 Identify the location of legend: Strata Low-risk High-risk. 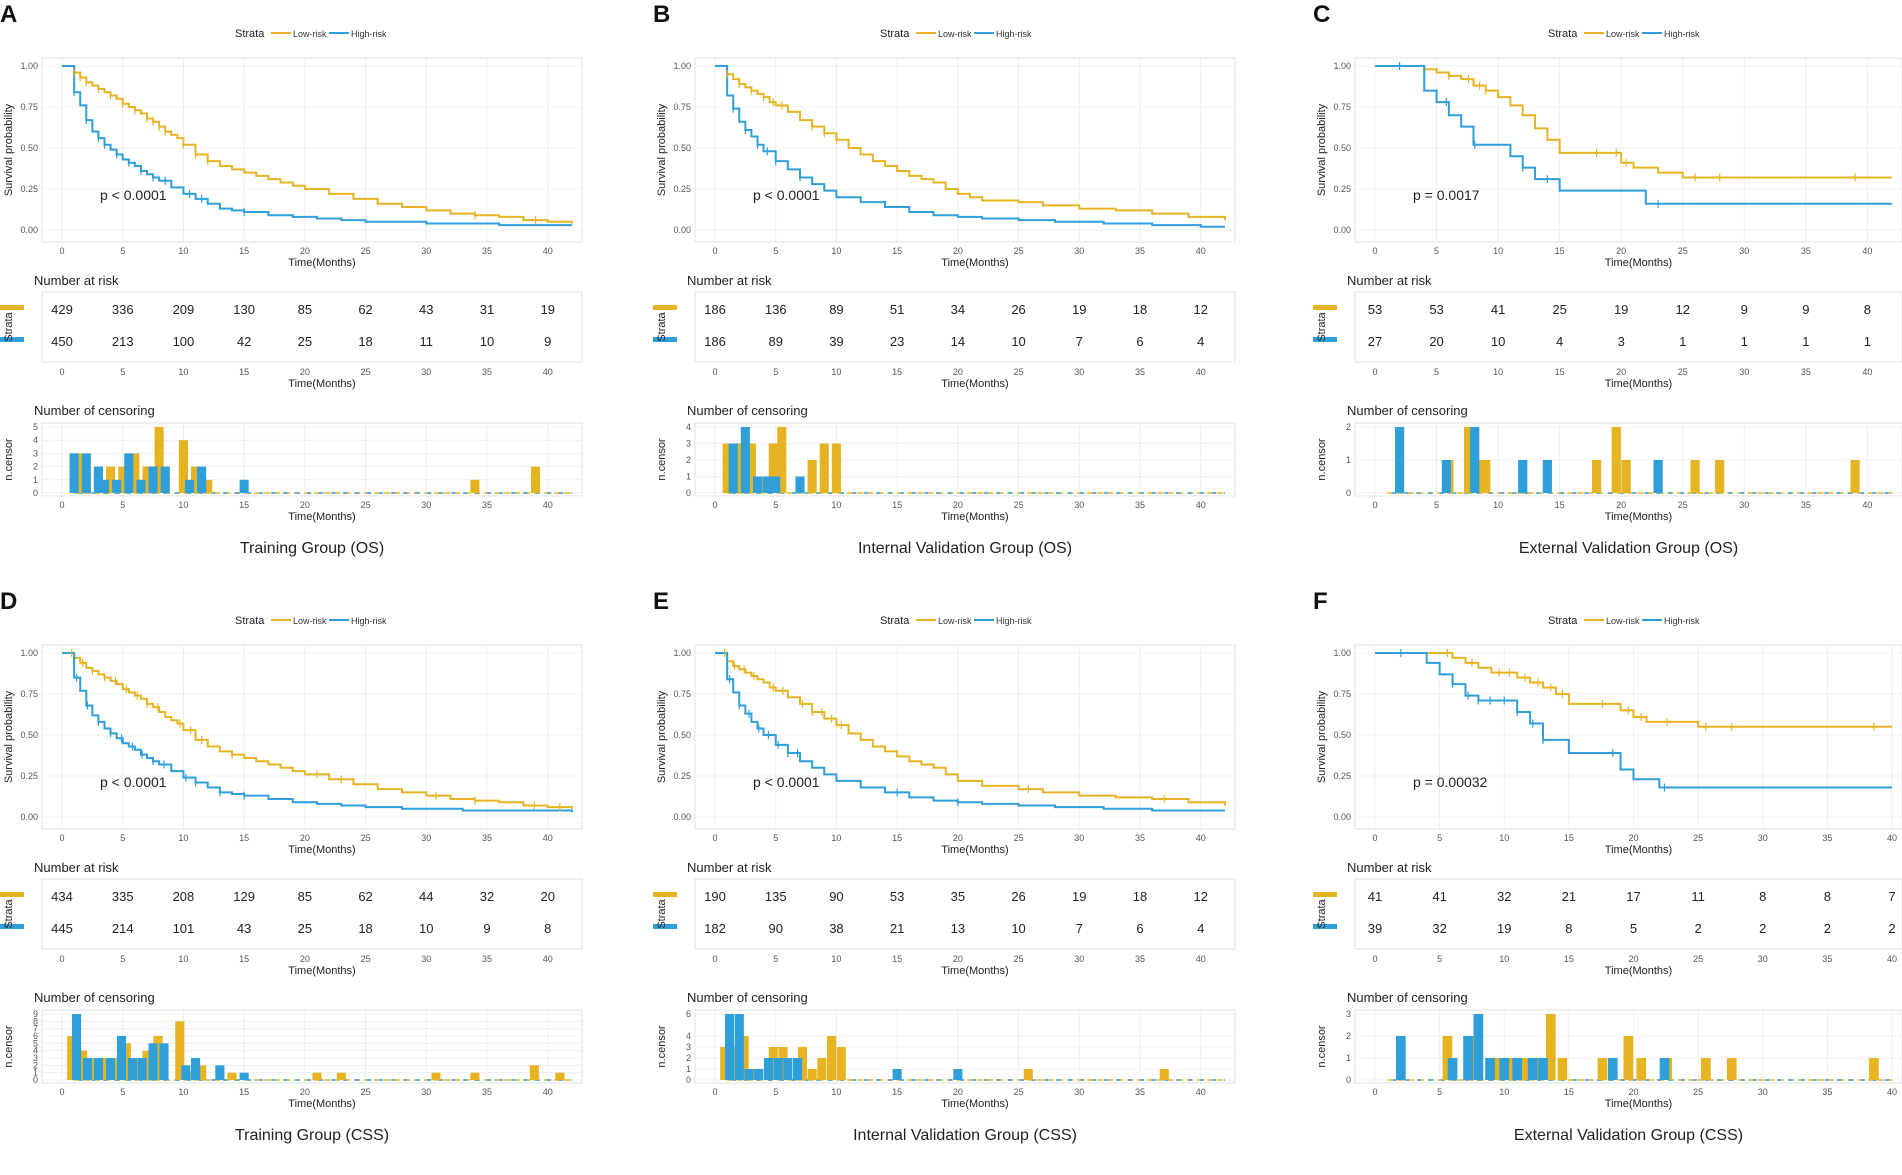
(311, 34).